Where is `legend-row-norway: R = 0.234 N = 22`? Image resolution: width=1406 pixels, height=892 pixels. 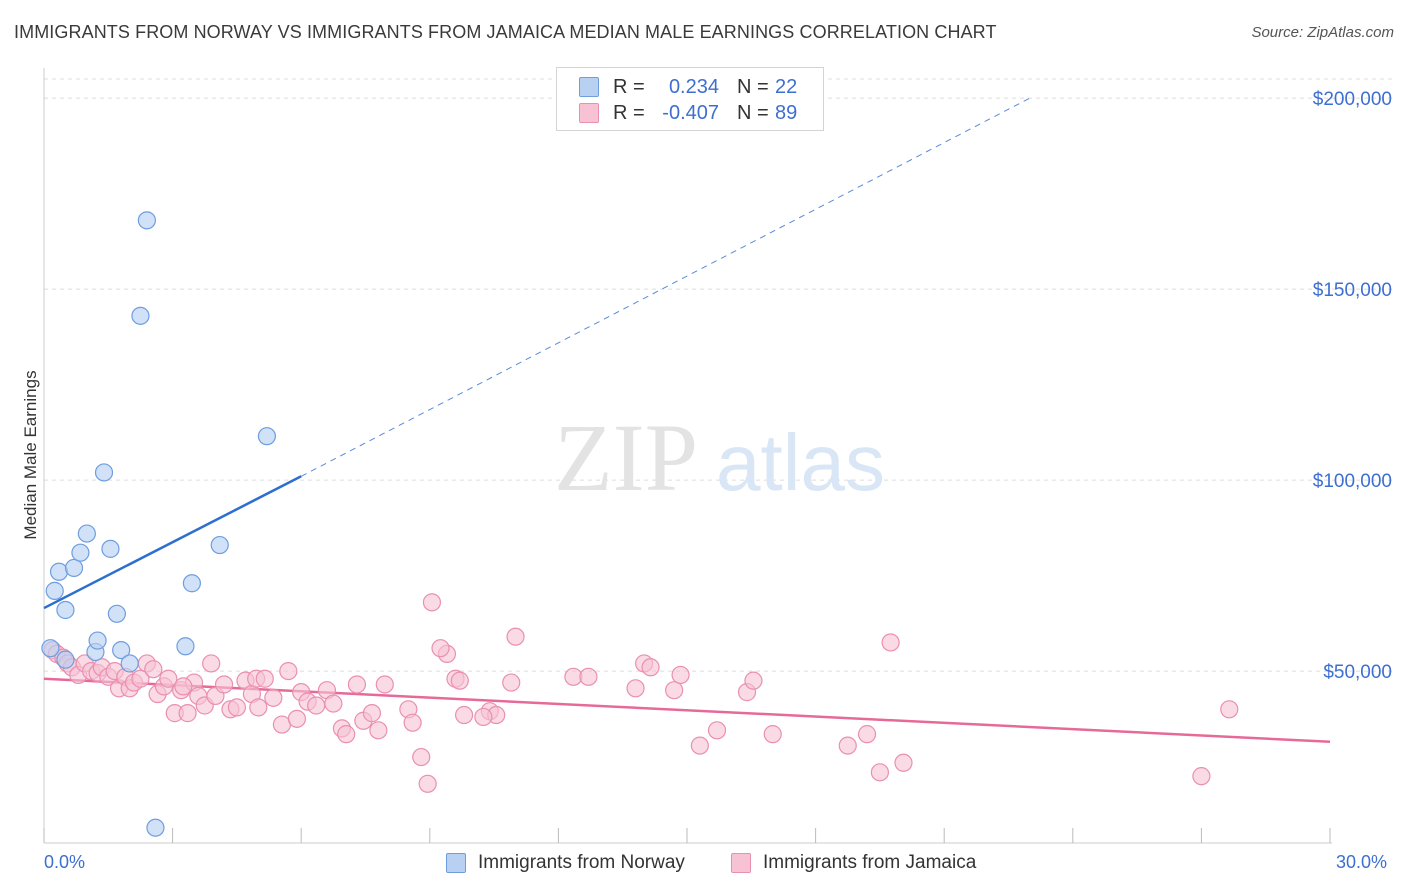
legend-row-norway: R = 0.234 N = 22 is located at coordinates (688, 87).